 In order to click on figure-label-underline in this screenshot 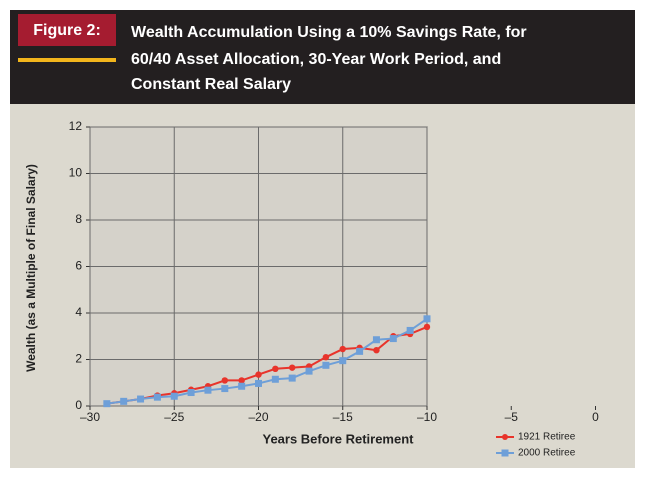, I will do `click(67, 60)`.